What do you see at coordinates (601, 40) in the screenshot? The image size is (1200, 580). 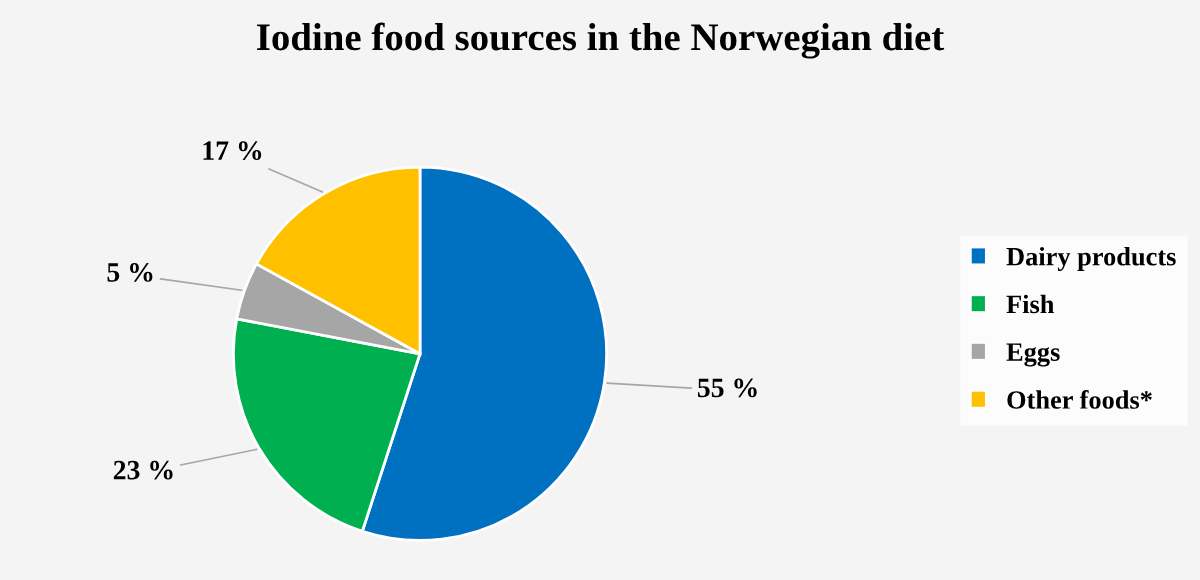 I see `chart-title: Iodine food sources in the Norwegian diet` at bounding box center [601, 40].